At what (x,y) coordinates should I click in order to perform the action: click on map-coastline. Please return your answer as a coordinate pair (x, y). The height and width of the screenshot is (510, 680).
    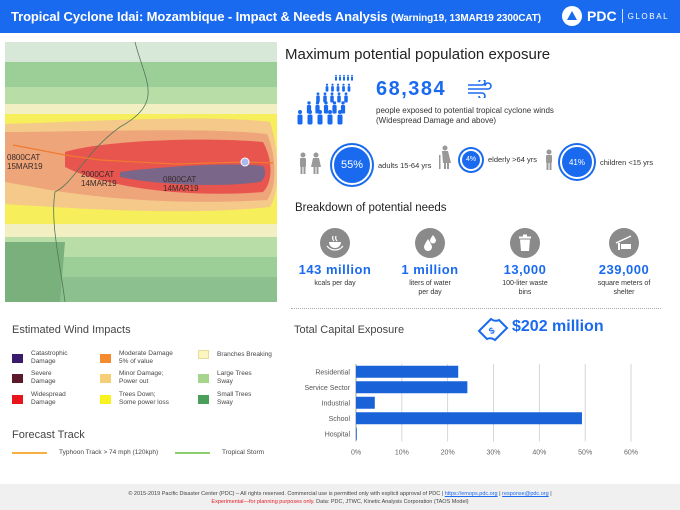
    Looking at the image, I should click on (101, 172).